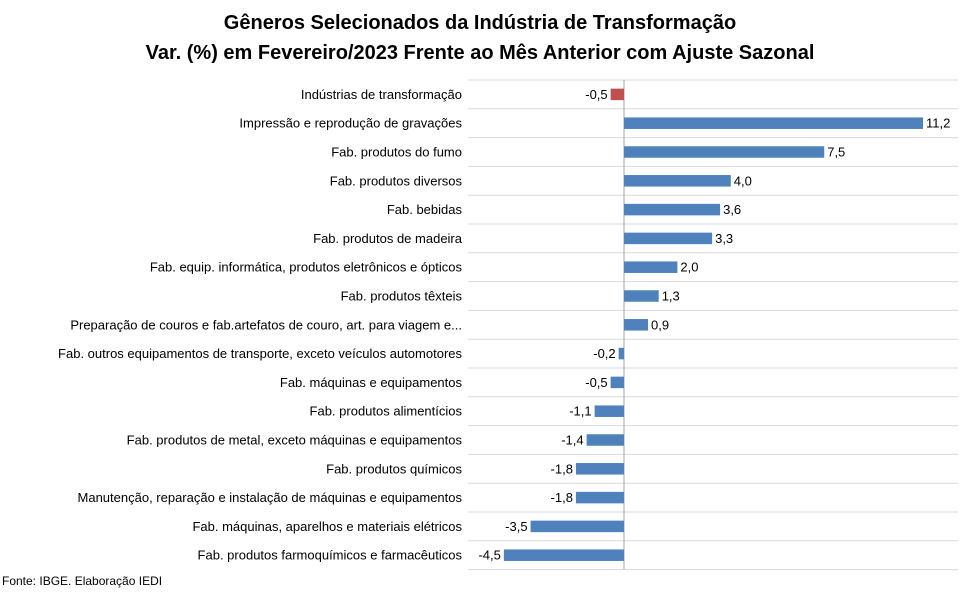 This screenshot has width=960, height=595. I want to click on category-label: Fab. produtos diversos, so click(396, 180).